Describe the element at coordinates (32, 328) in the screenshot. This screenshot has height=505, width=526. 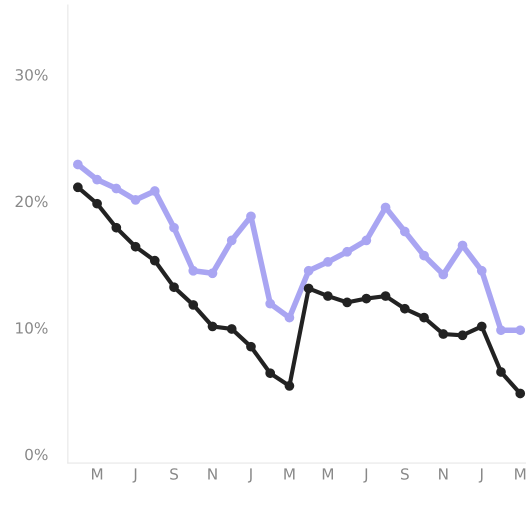
I see `y-tick-label: 10%` at that location.